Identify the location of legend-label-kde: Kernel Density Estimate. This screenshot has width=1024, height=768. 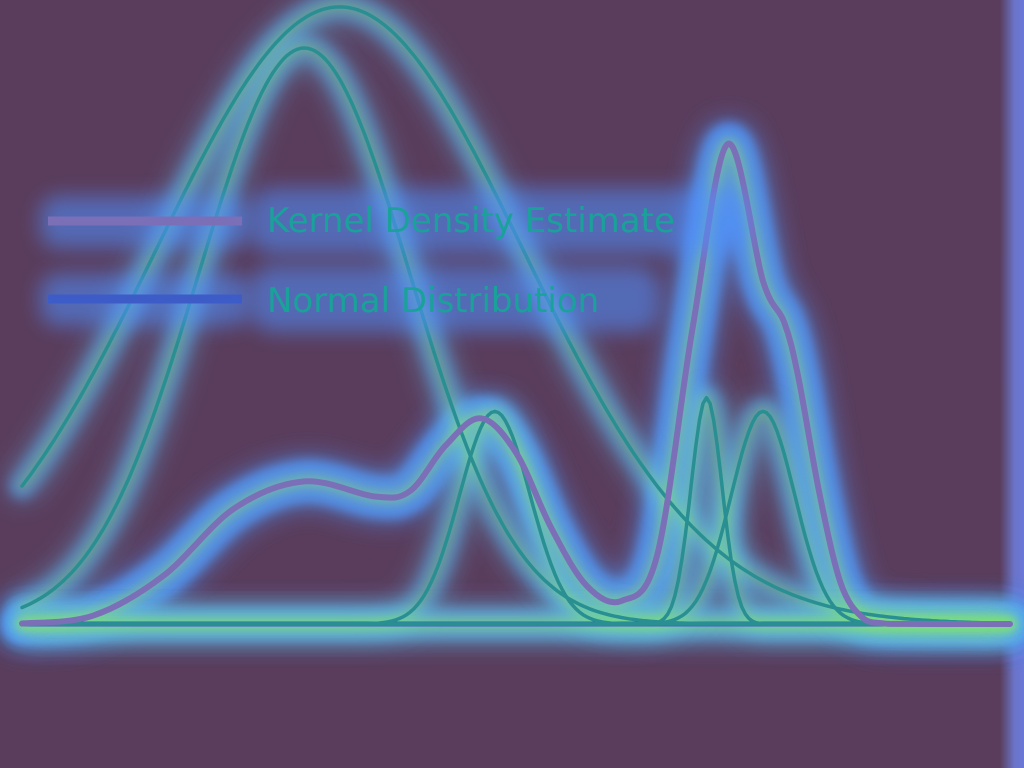
(471, 221).